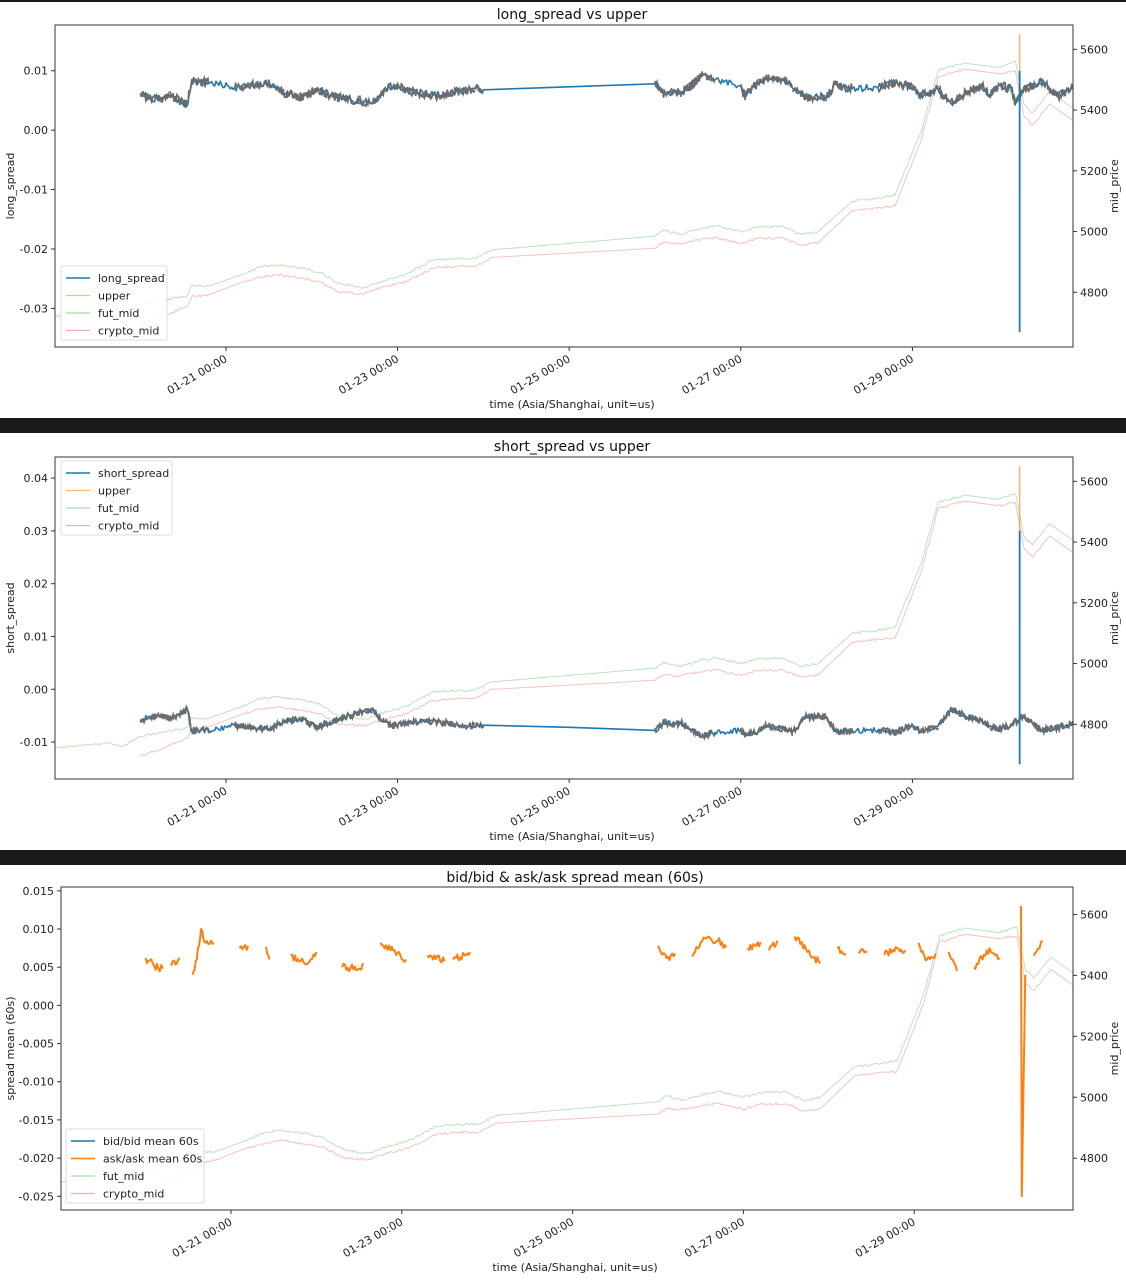 This screenshot has width=1126, height=1280. I want to click on x-tick-label: 01-21 00:00, so click(202, 1237).